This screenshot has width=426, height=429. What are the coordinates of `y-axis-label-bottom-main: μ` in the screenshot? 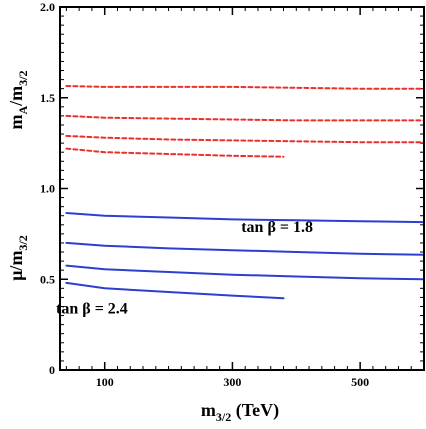 It's located at (16, 276).